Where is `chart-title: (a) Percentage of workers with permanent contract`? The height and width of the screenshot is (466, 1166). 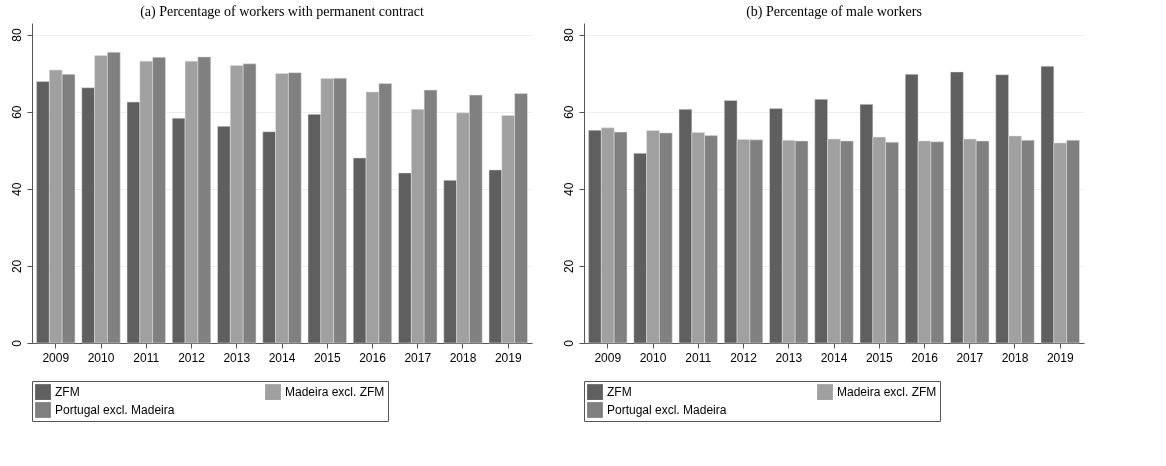 chart-title: (a) Percentage of workers with permanent contract is located at coordinates (282, 12).